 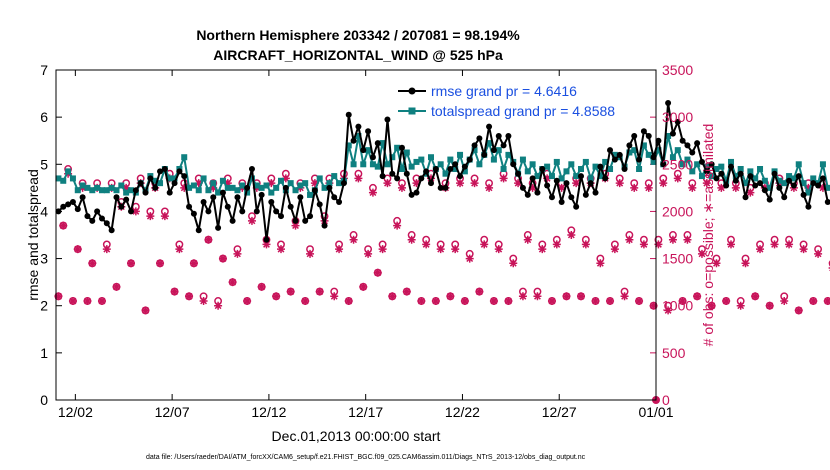 I want to click on x-tick-label: 12/12, so click(x=268, y=412).